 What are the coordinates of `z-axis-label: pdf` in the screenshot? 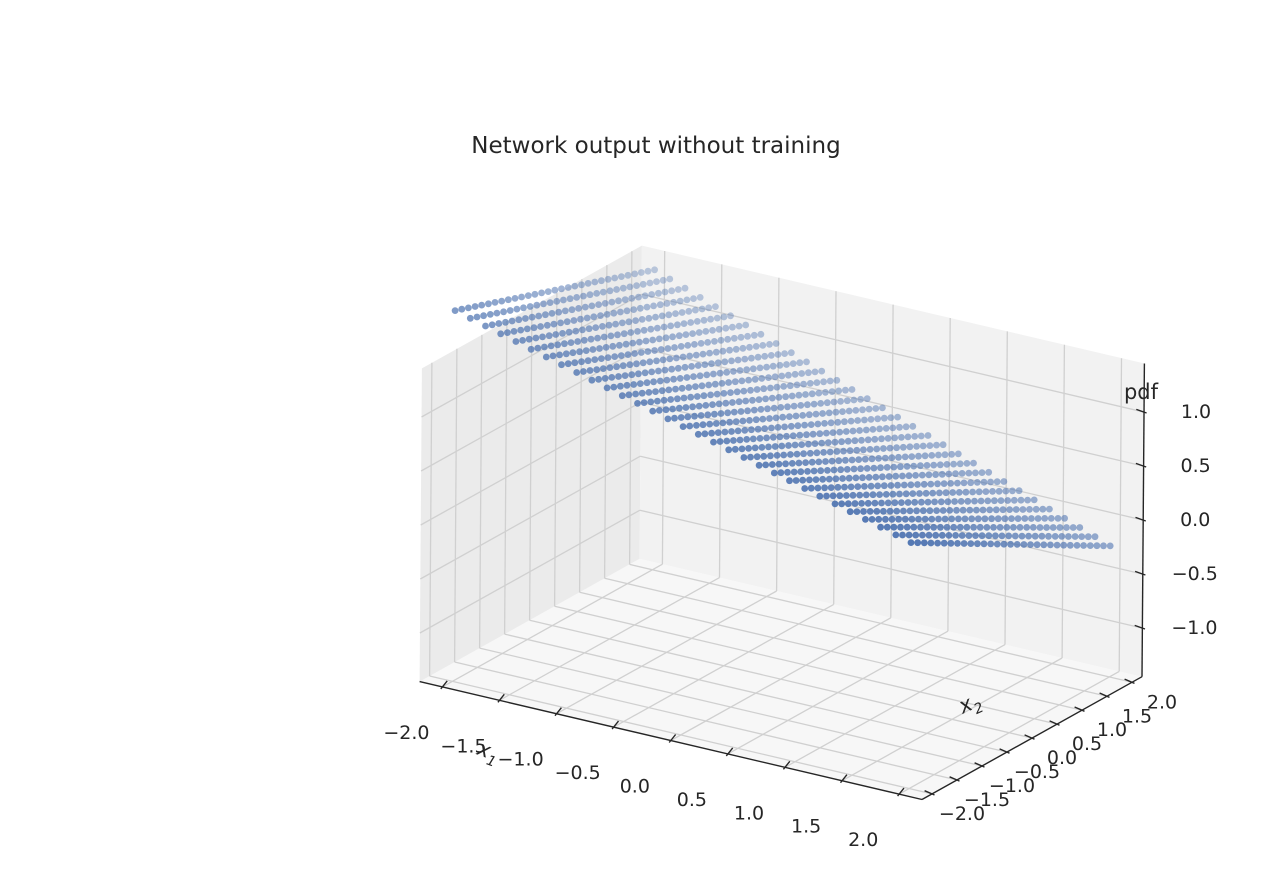 It's located at (1141, 392).